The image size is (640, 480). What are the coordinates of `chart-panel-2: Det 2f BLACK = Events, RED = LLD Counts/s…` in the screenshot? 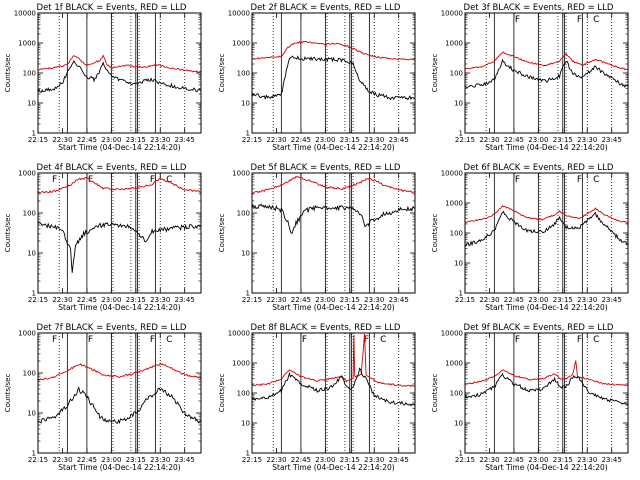 It's located at (317, 77).